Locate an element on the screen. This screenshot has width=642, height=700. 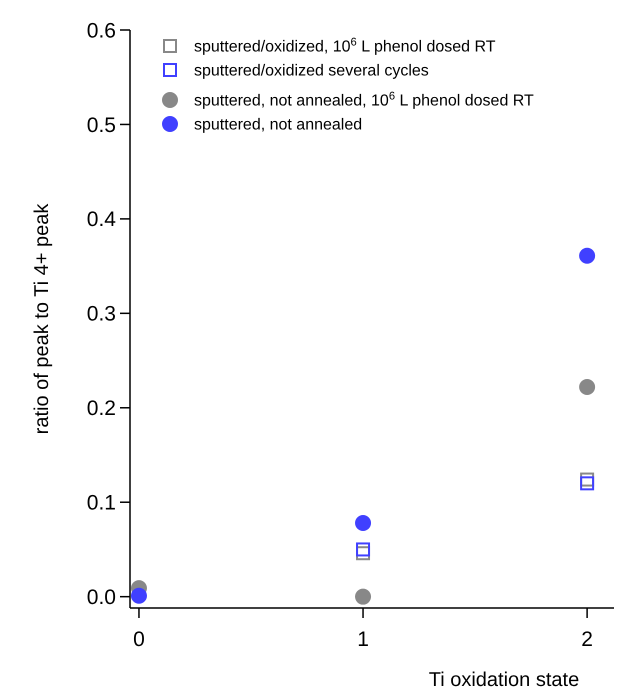
legend-label: sputtered, not annealed, 10$^{6}$ L phenol dosed RT is located at coordinates (364, 100).